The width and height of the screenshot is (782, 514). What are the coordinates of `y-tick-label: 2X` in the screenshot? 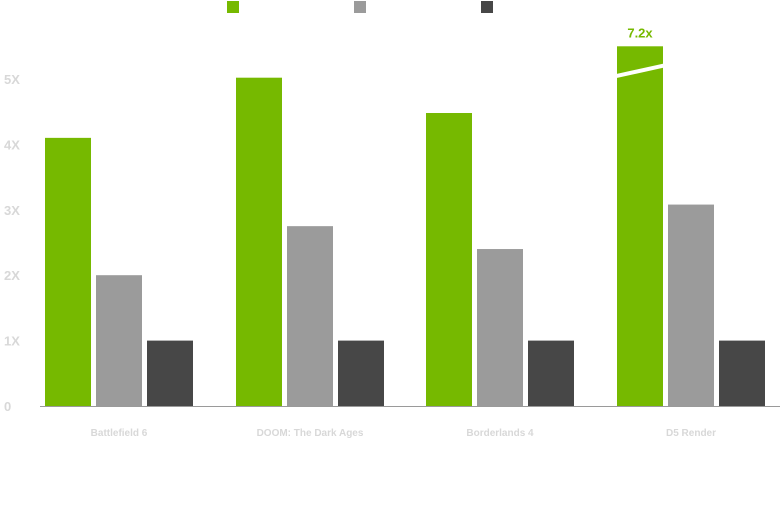 It's located at (12, 275).